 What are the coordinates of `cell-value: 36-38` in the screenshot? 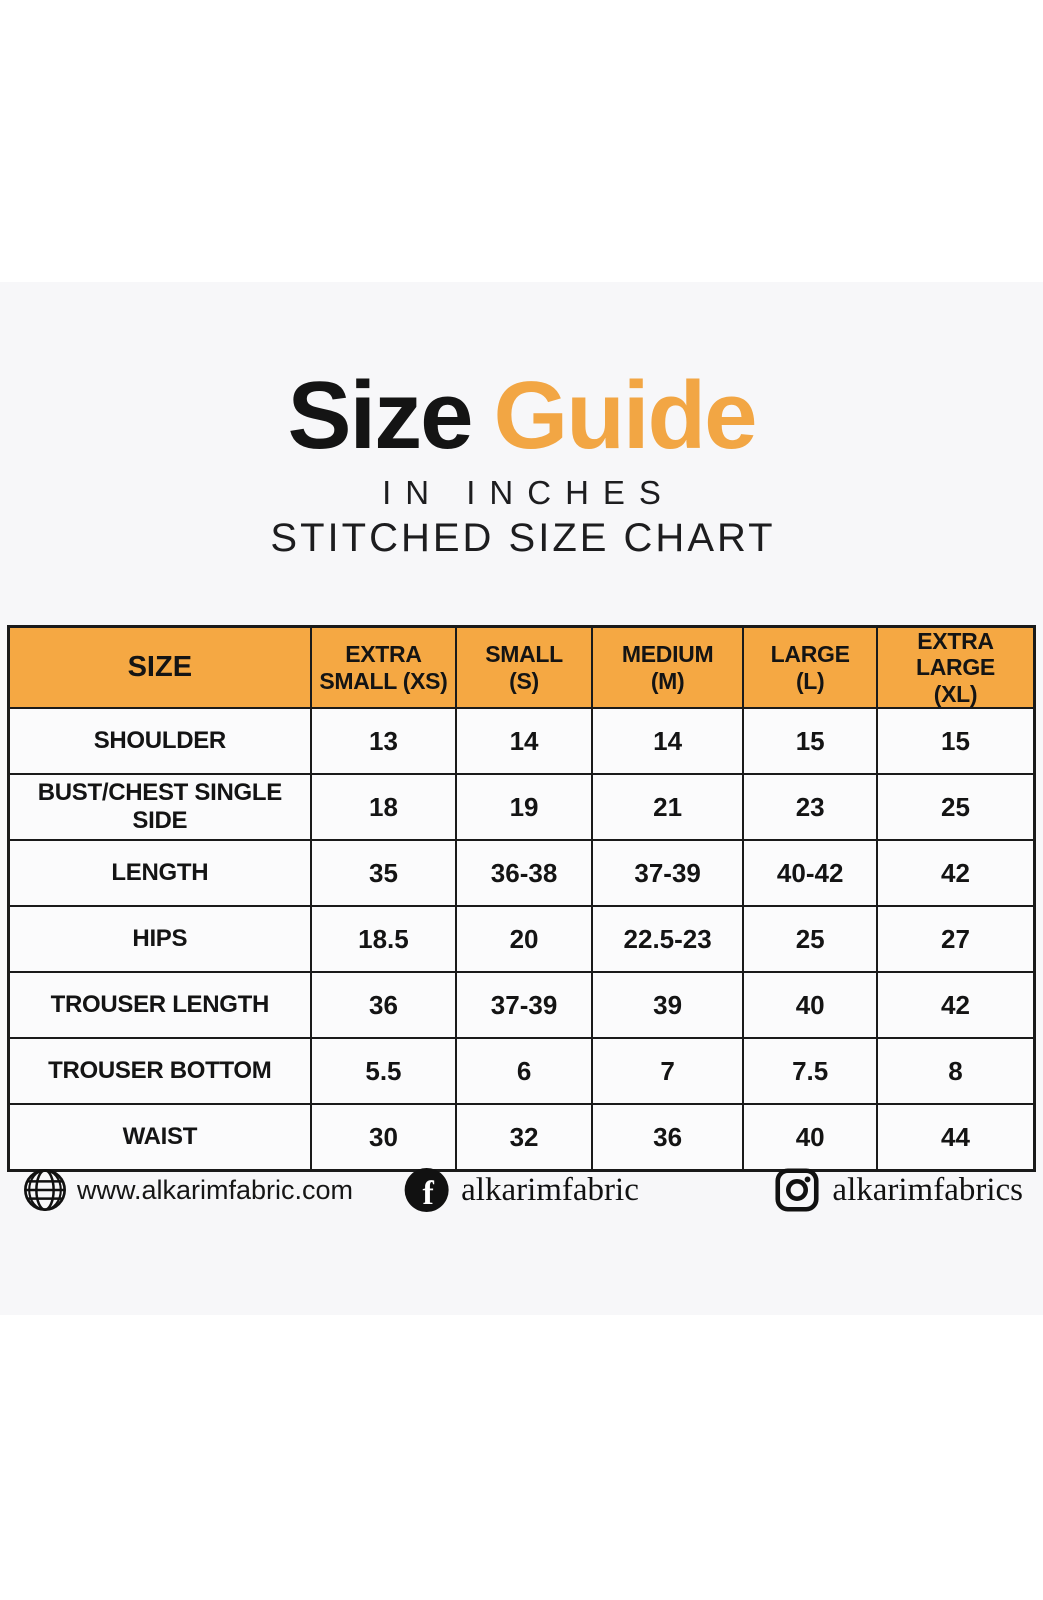 It's located at (524, 873).